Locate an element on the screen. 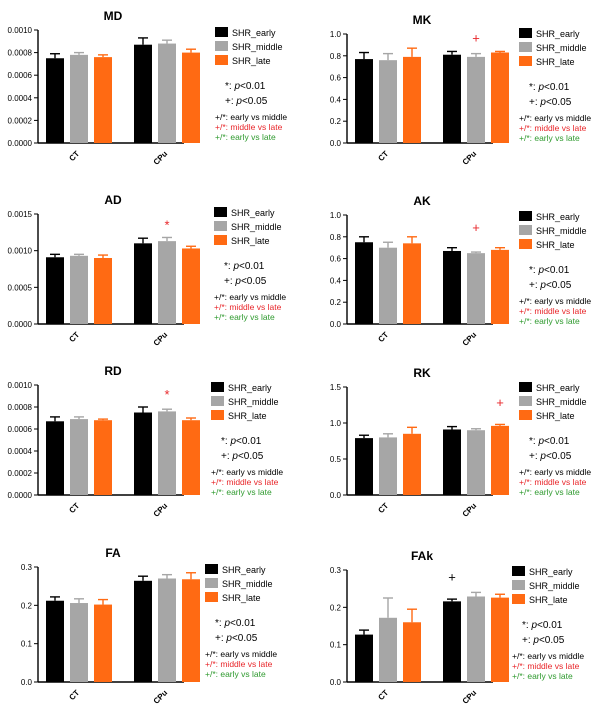  sig-symbol: +: is located at coordinates (226, 456).